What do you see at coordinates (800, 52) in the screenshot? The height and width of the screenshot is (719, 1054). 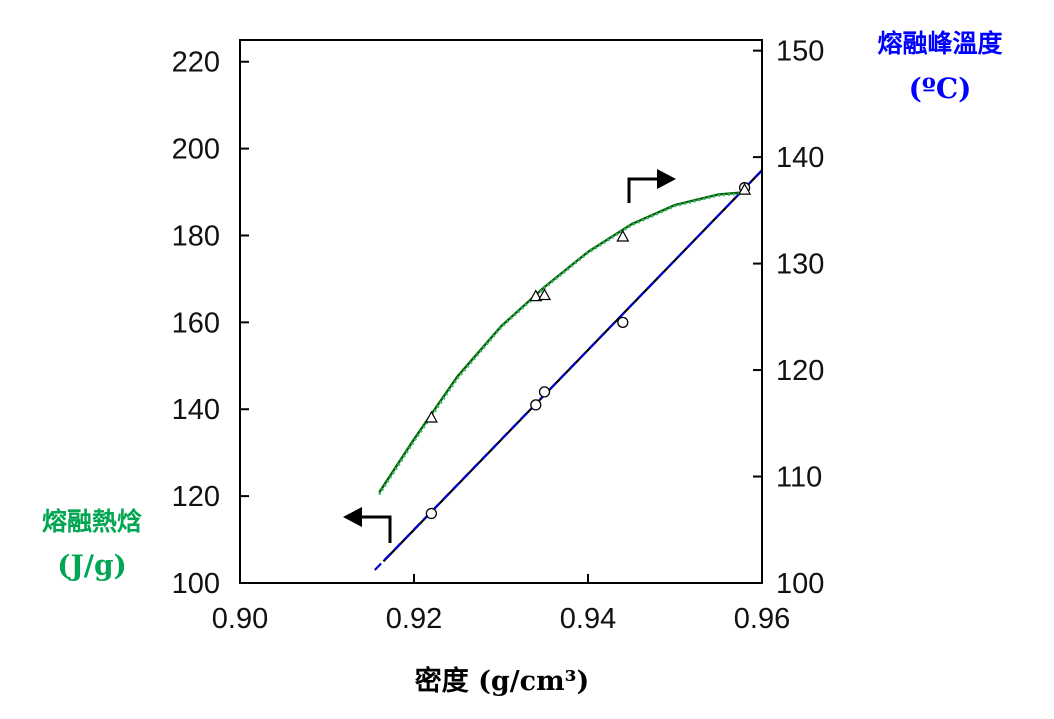 I see `right-tick-label: 150` at bounding box center [800, 52].